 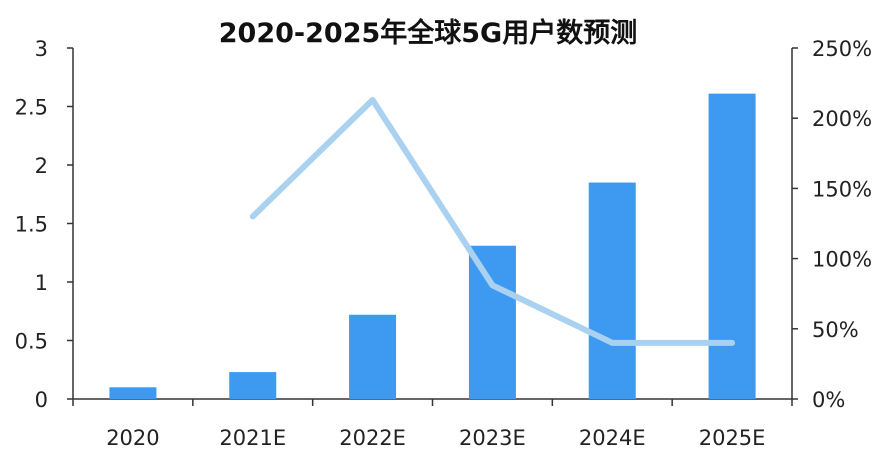 I want to click on growth-point-2023e, so click(x=492, y=285).